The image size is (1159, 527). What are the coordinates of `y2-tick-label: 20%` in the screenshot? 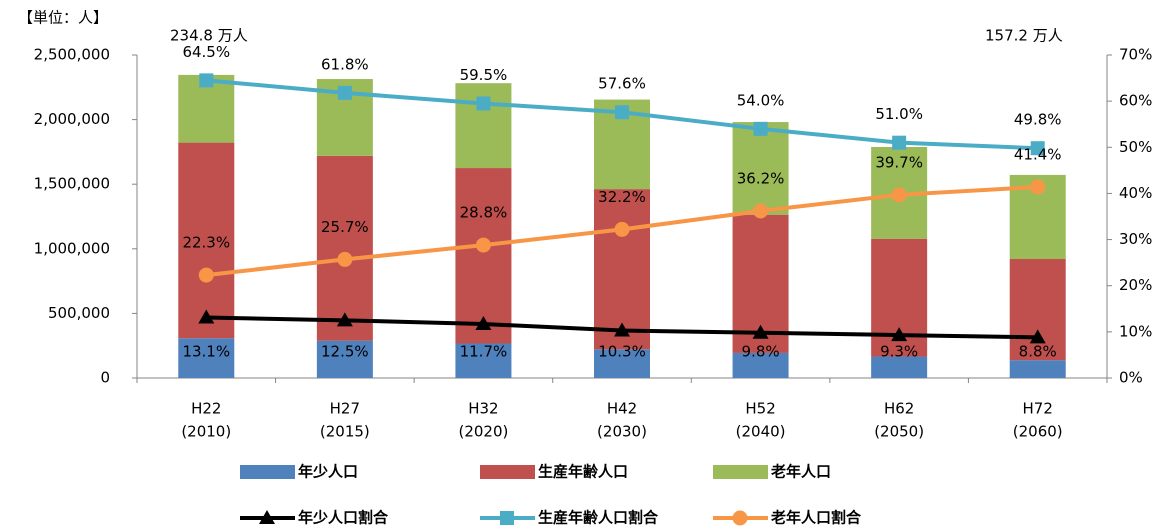 It's located at (1135, 285).